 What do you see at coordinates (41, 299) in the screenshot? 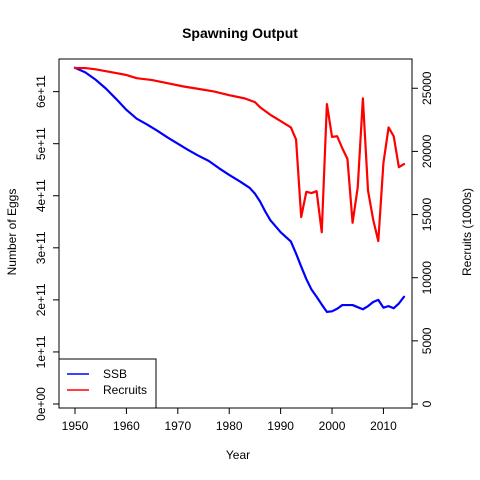
I see `y-left-tick-label: 2e+11` at bounding box center [41, 299].